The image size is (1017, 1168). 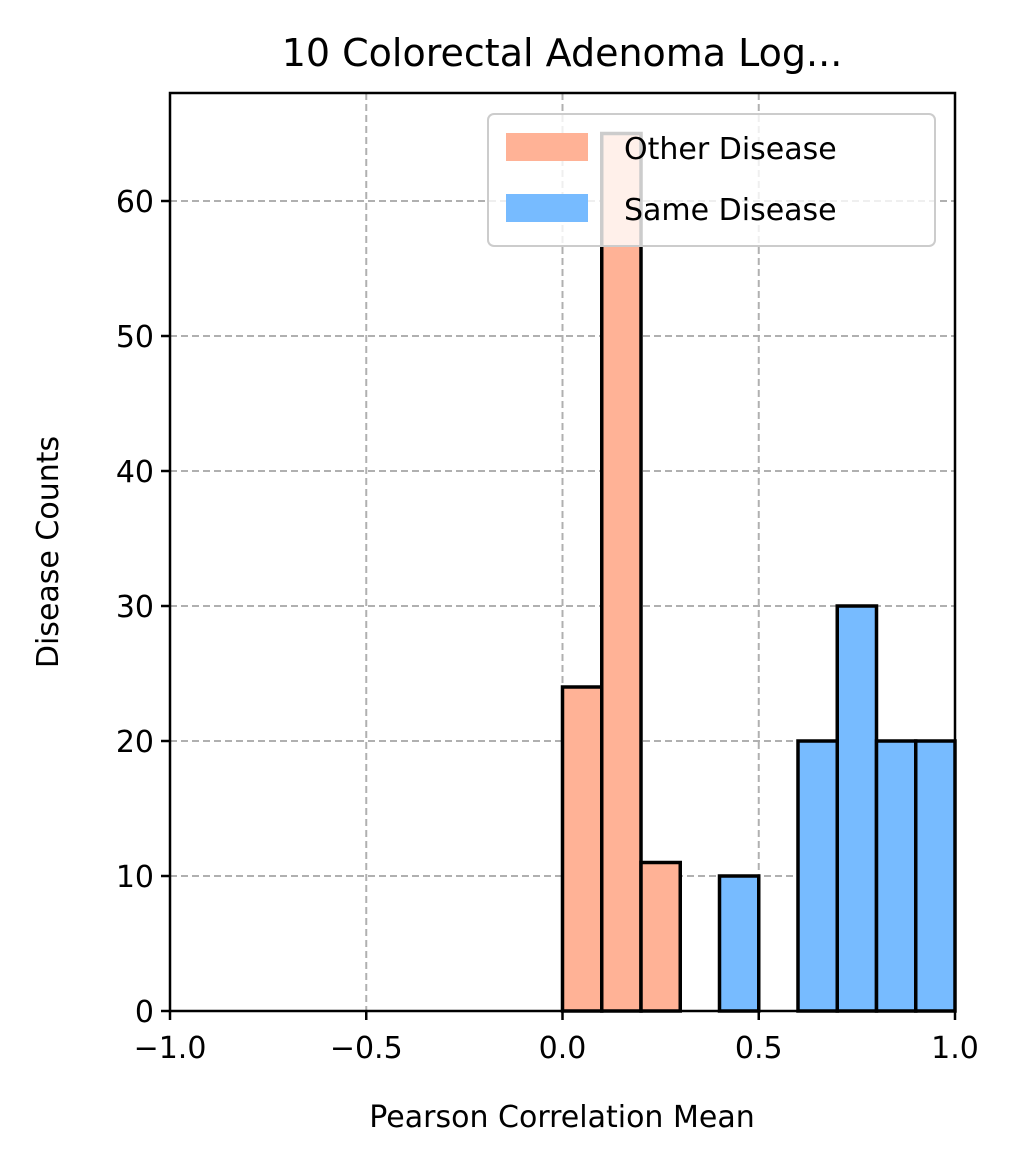 I want to click on x-axis-ticks: −1.0 −0.5 0.0 0.5 1.0, so click(x=556, y=1038).